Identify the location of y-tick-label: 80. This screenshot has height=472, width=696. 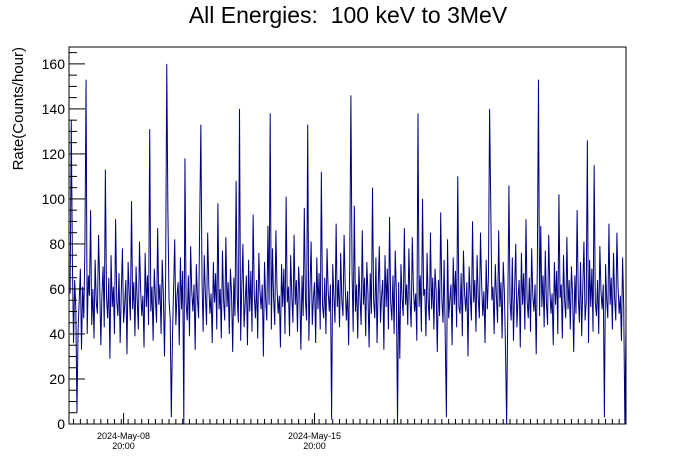
(57, 244).